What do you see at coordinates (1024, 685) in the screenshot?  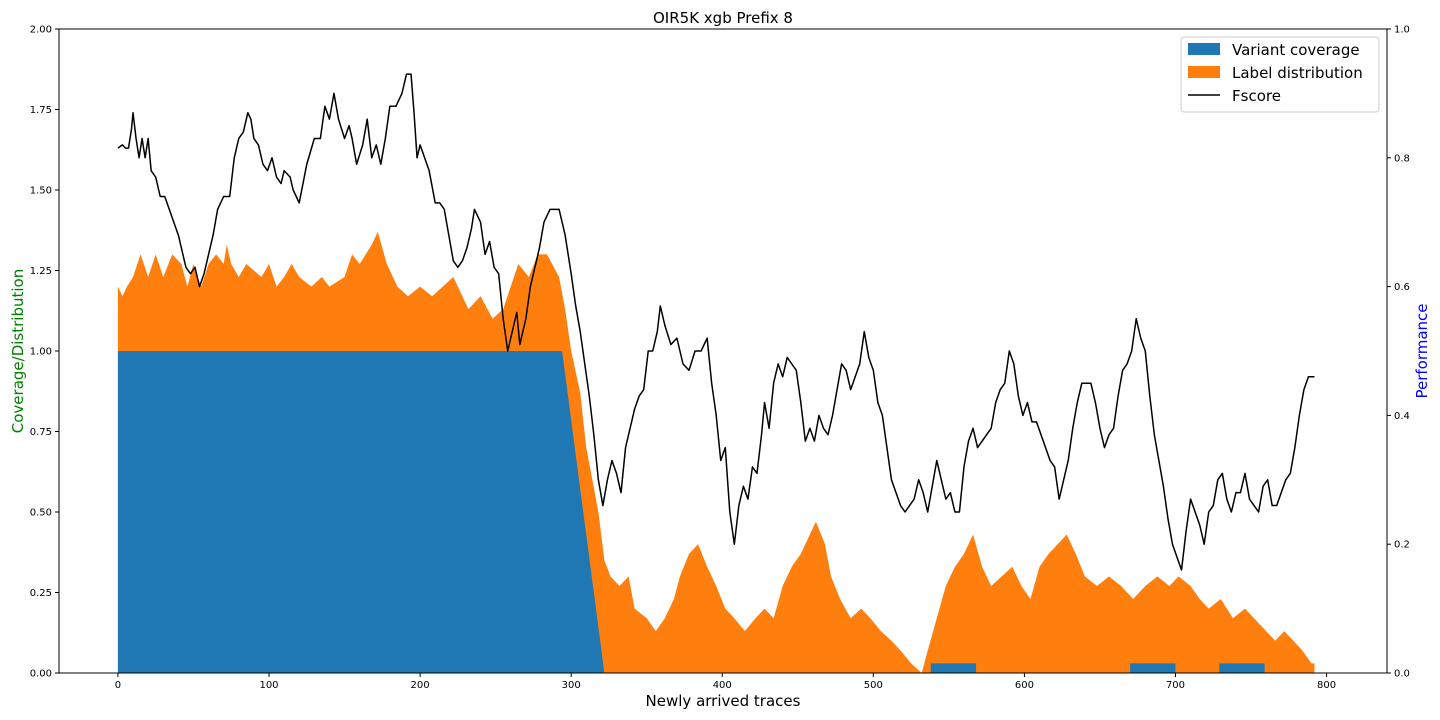 I see `x-tick-label: 600` at bounding box center [1024, 685].